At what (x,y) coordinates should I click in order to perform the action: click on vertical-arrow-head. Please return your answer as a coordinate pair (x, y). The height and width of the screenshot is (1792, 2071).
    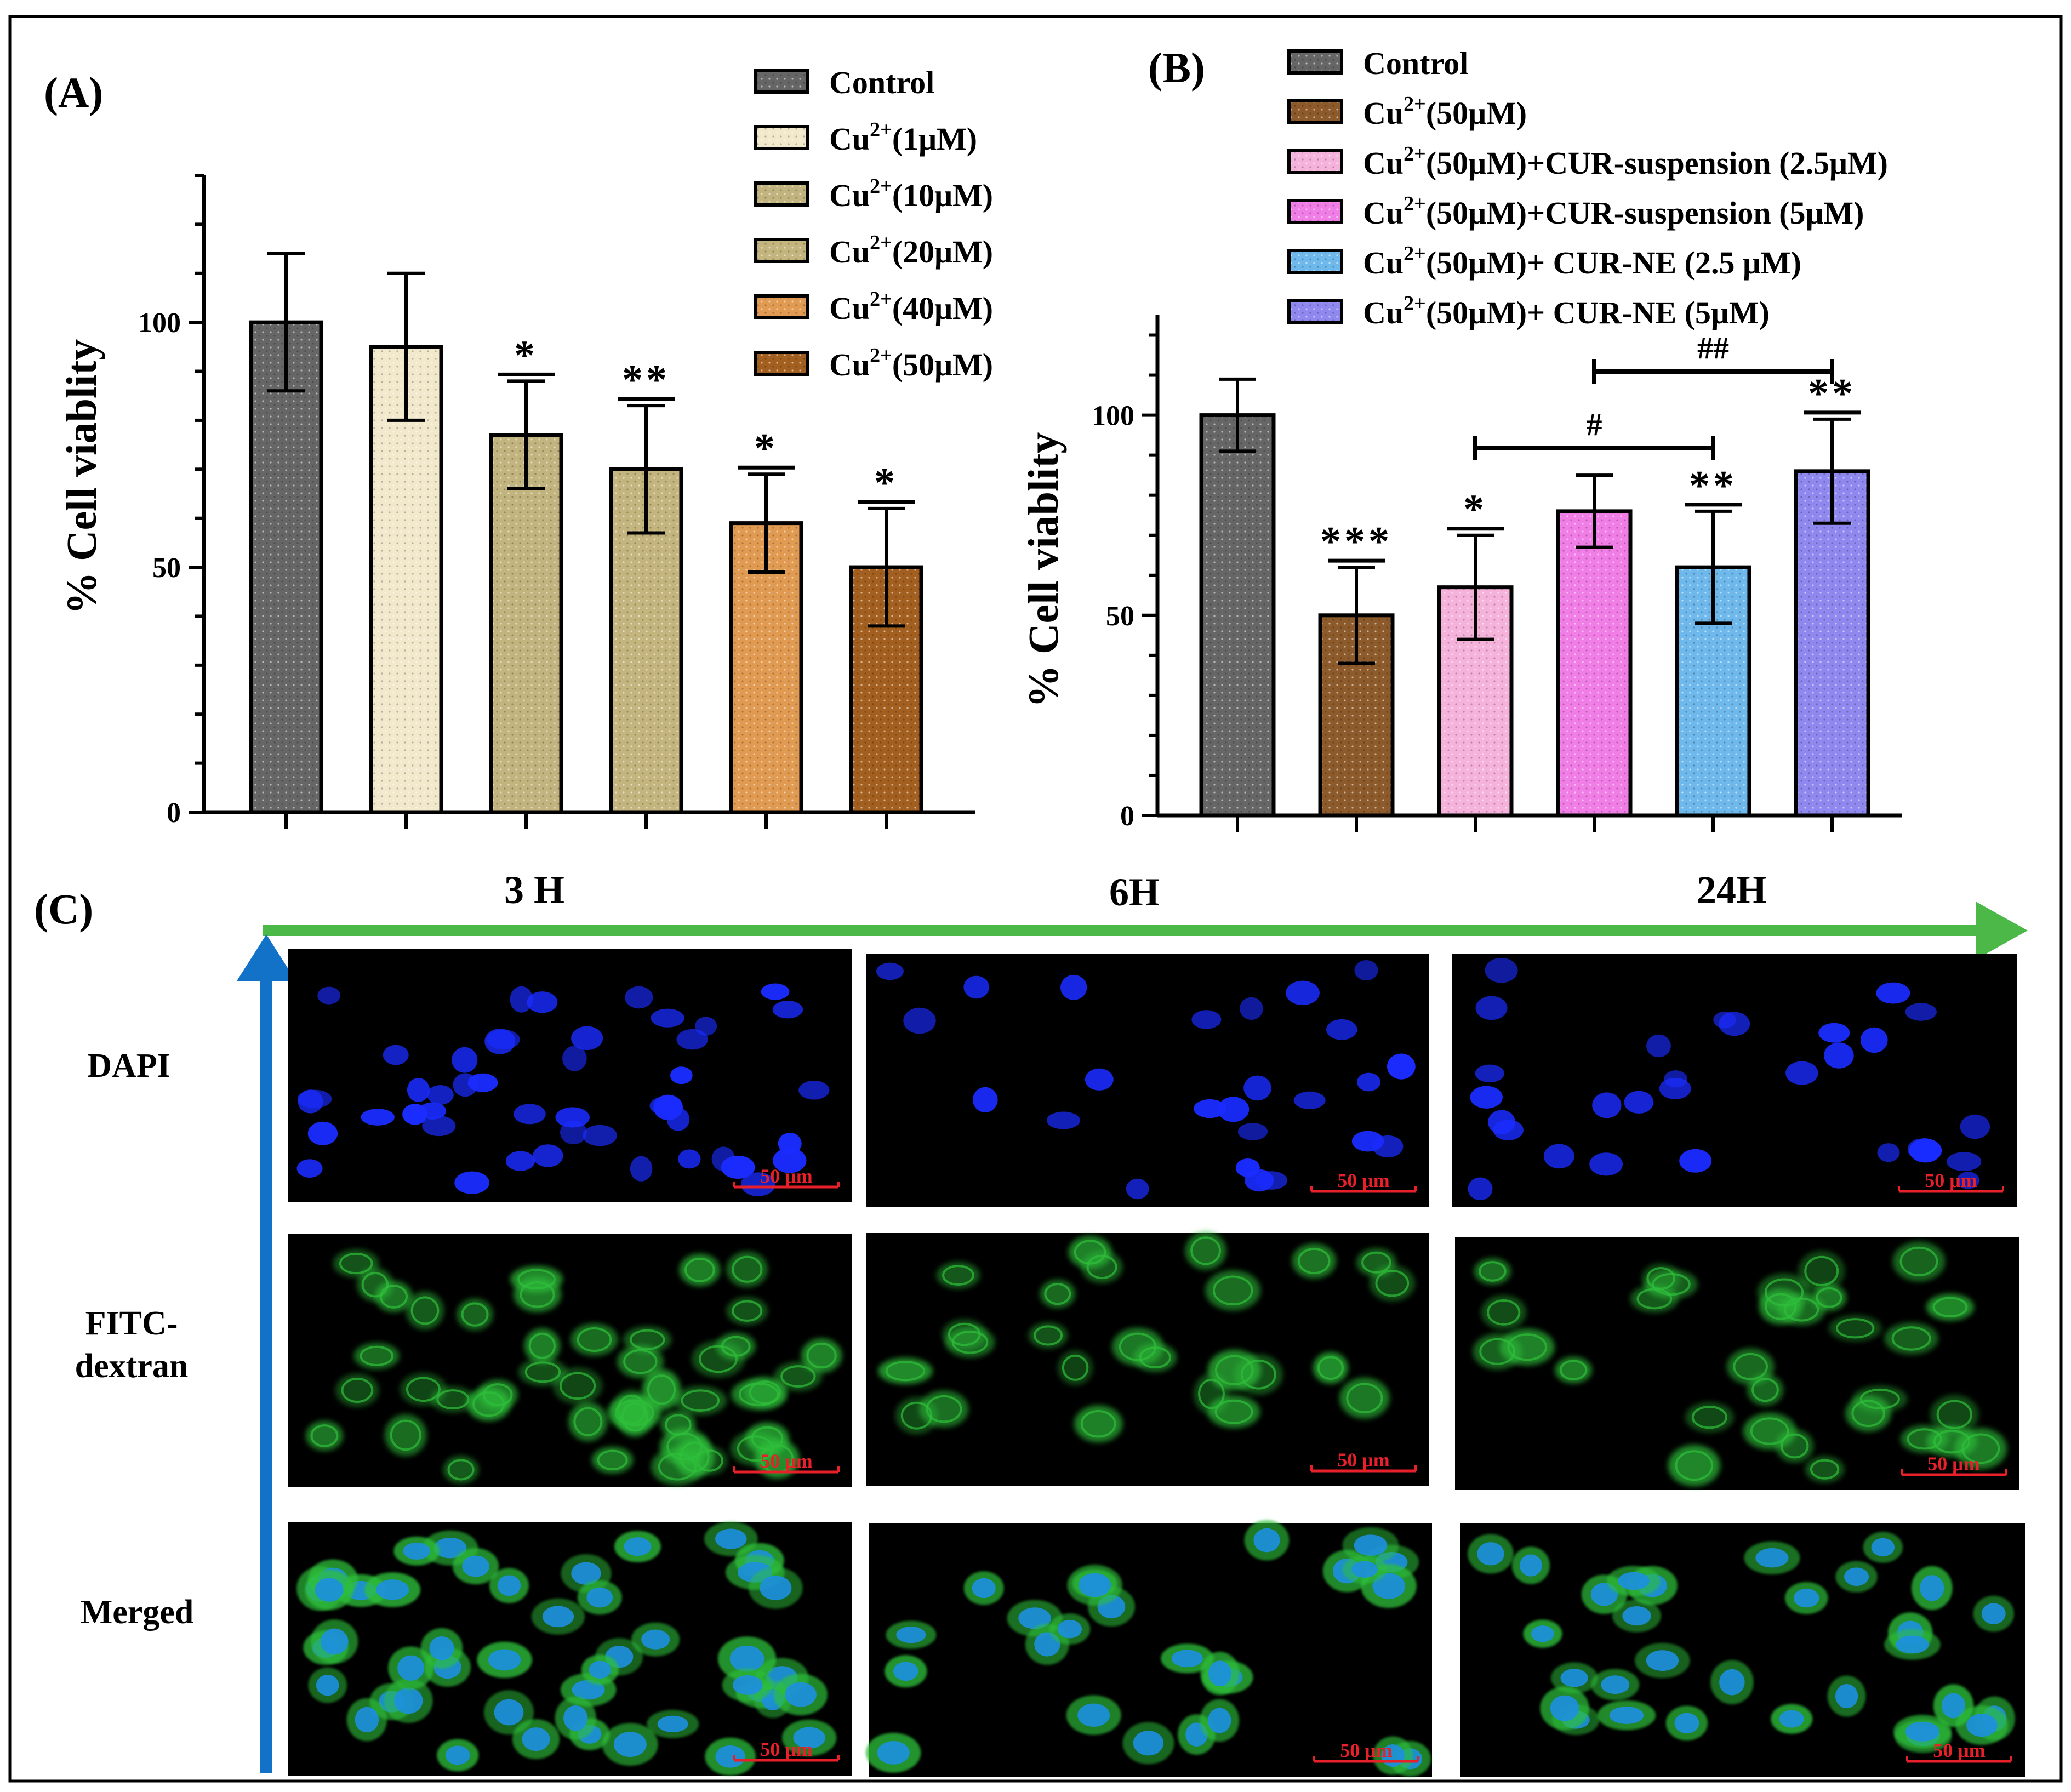
    Looking at the image, I should click on (266, 957).